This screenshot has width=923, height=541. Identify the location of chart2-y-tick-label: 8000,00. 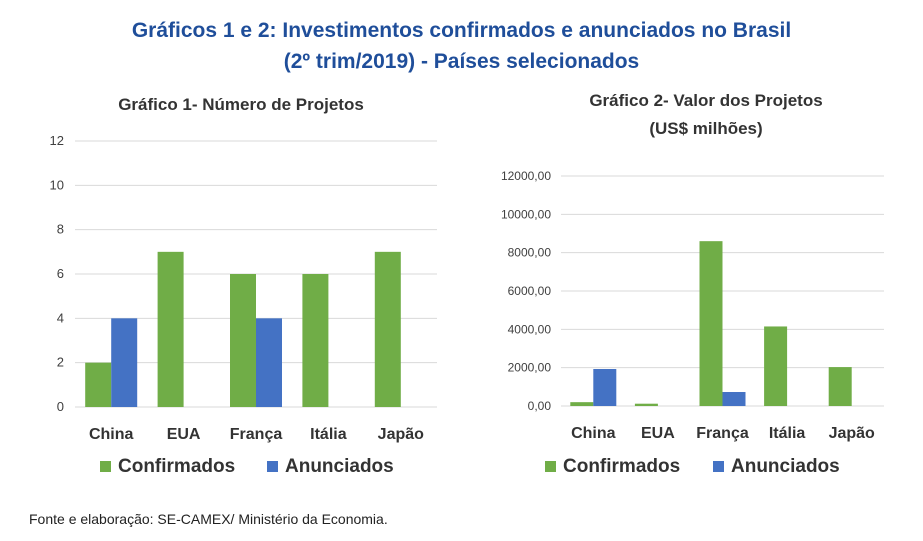
(530, 253).